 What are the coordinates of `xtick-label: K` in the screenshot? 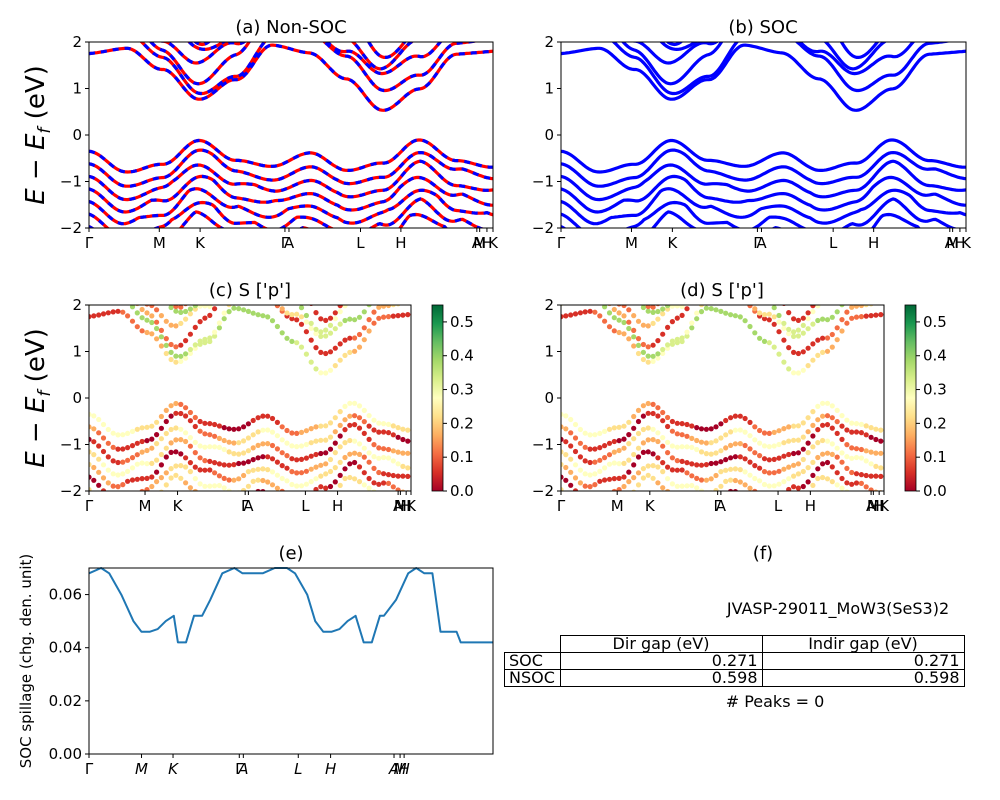 It's located at (493, 243).